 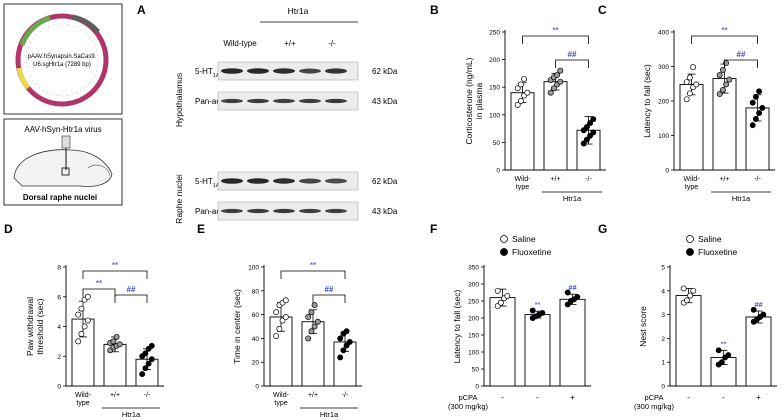 What do you see at coordinates (469, 100) in the screenshot?
I see `y-axis-label: Corticosterone (ng/mL)` at bounding box center [469, 100].